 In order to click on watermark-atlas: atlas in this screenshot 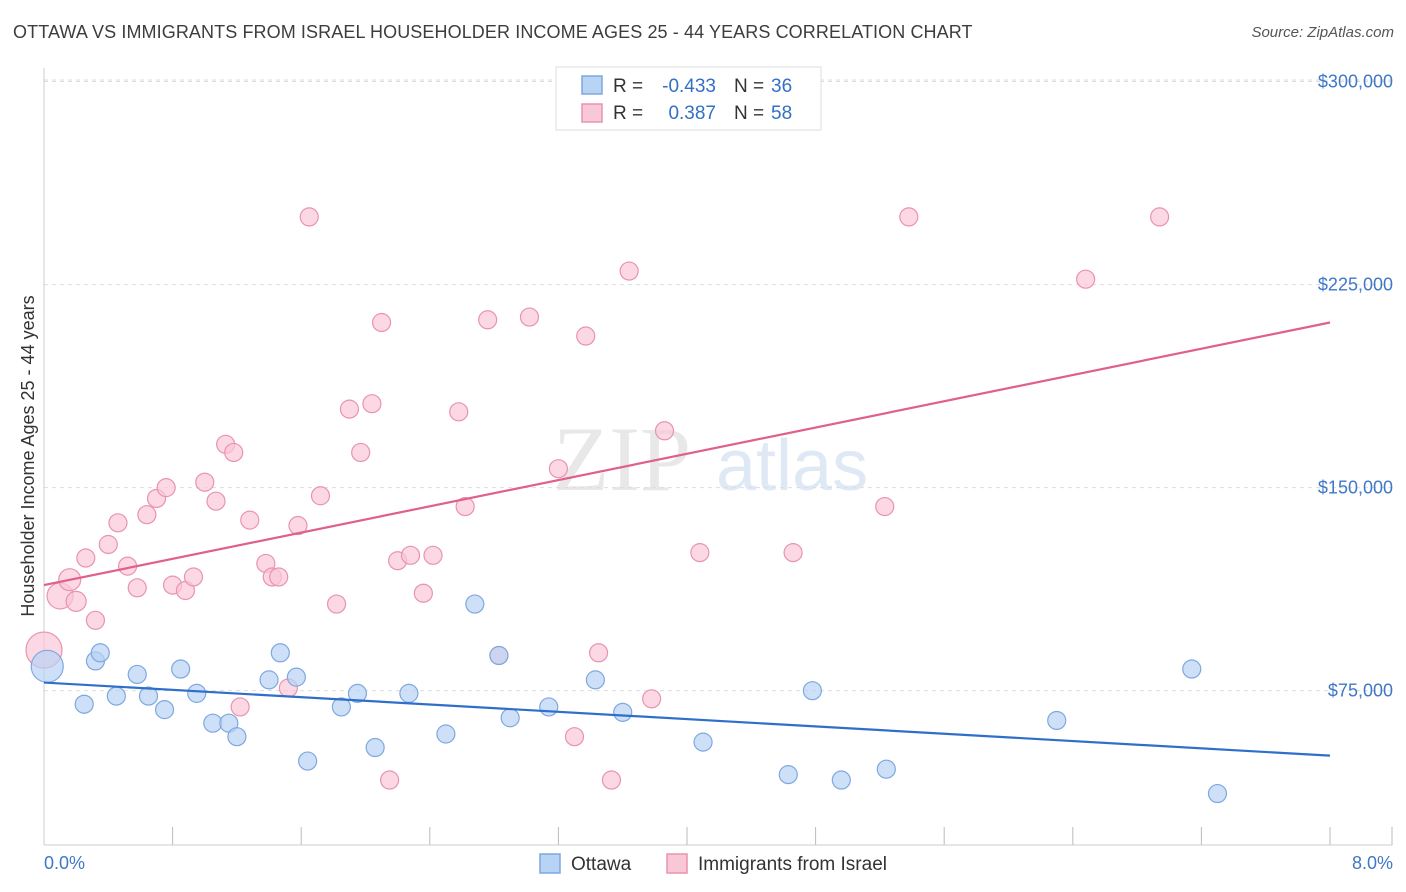, I will do `click(792, 466)`.